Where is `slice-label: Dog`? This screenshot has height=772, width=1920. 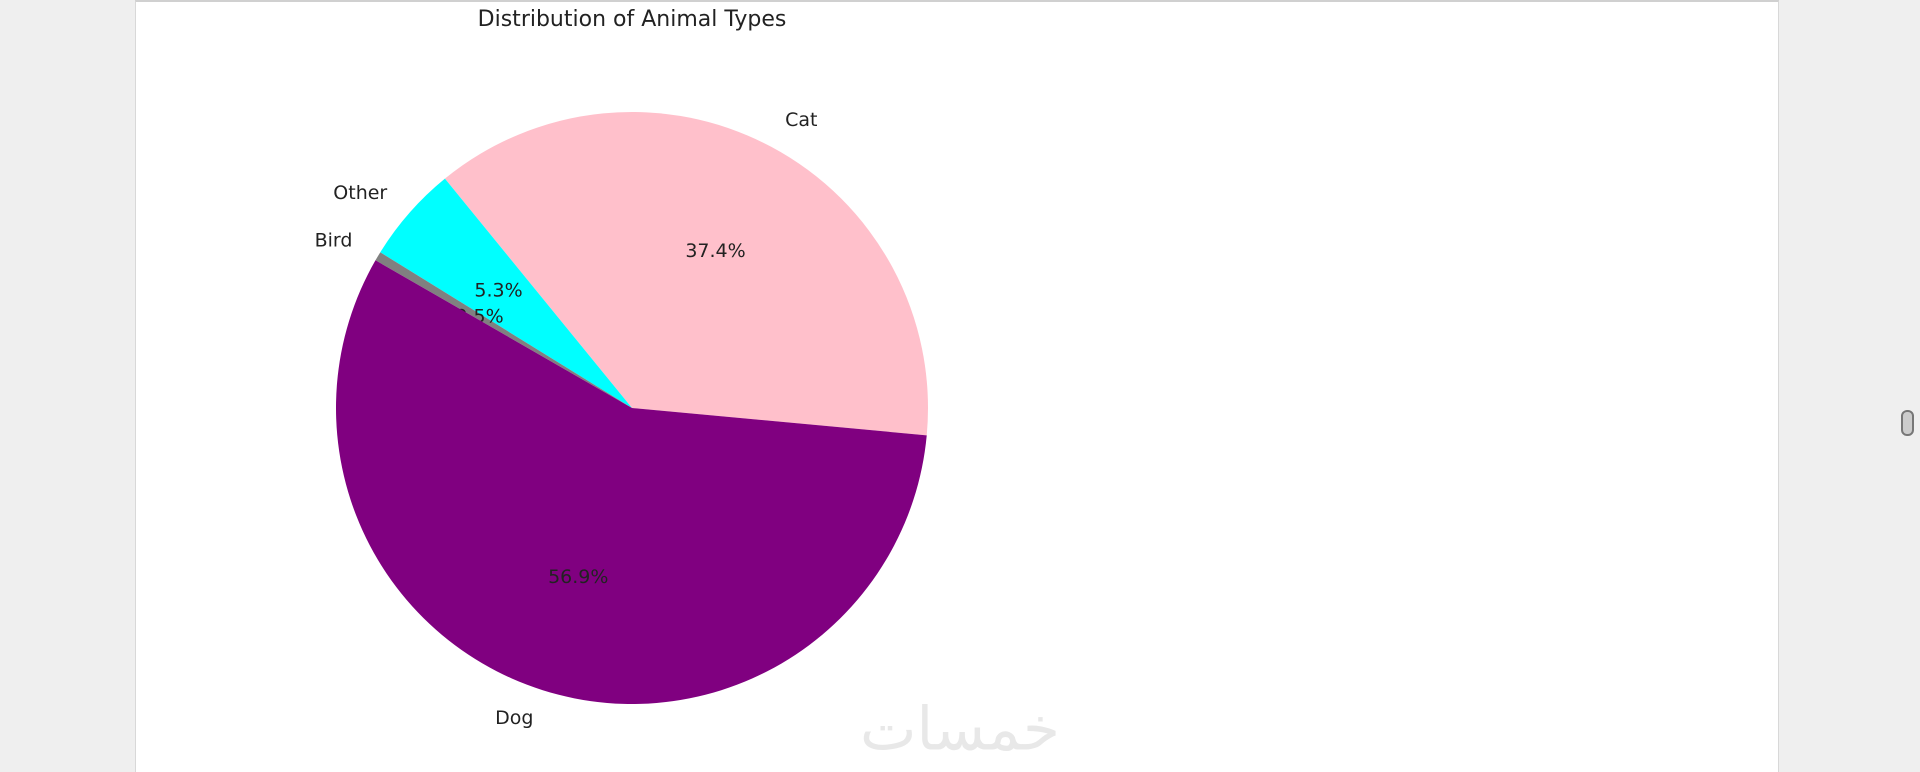 slice-label: Dog is located at coordinates (514, 718).